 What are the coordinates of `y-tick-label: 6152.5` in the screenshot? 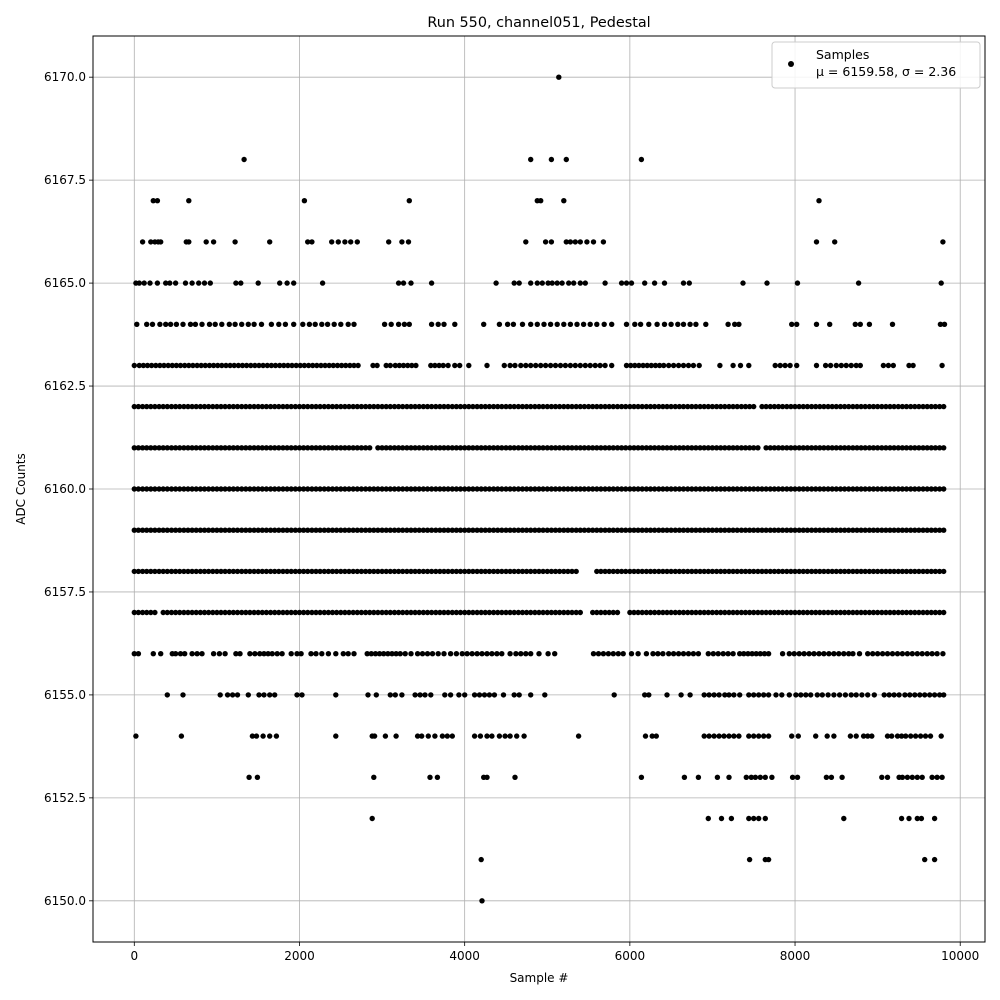 It's located at (65, 798).